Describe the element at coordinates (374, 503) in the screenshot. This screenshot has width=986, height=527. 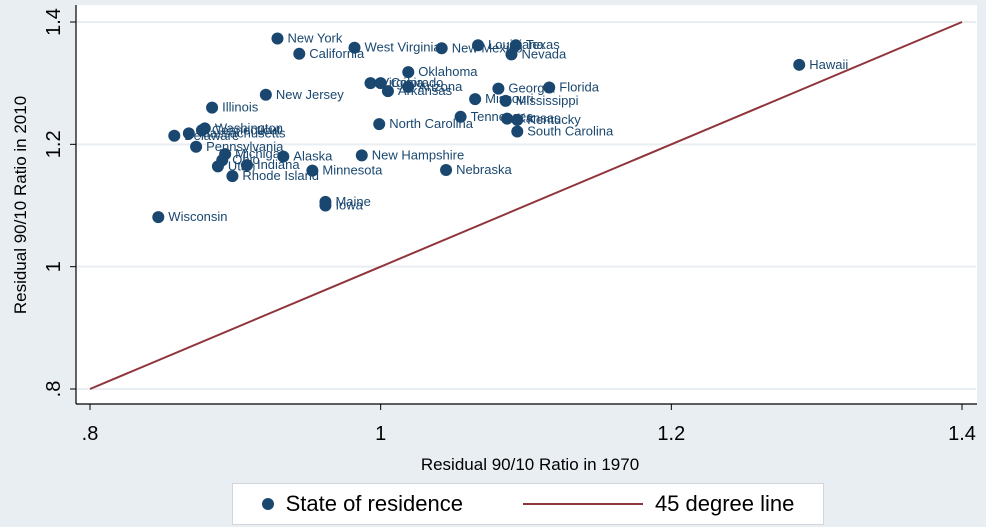
I see `legend-points-label: State of residence` at that location.